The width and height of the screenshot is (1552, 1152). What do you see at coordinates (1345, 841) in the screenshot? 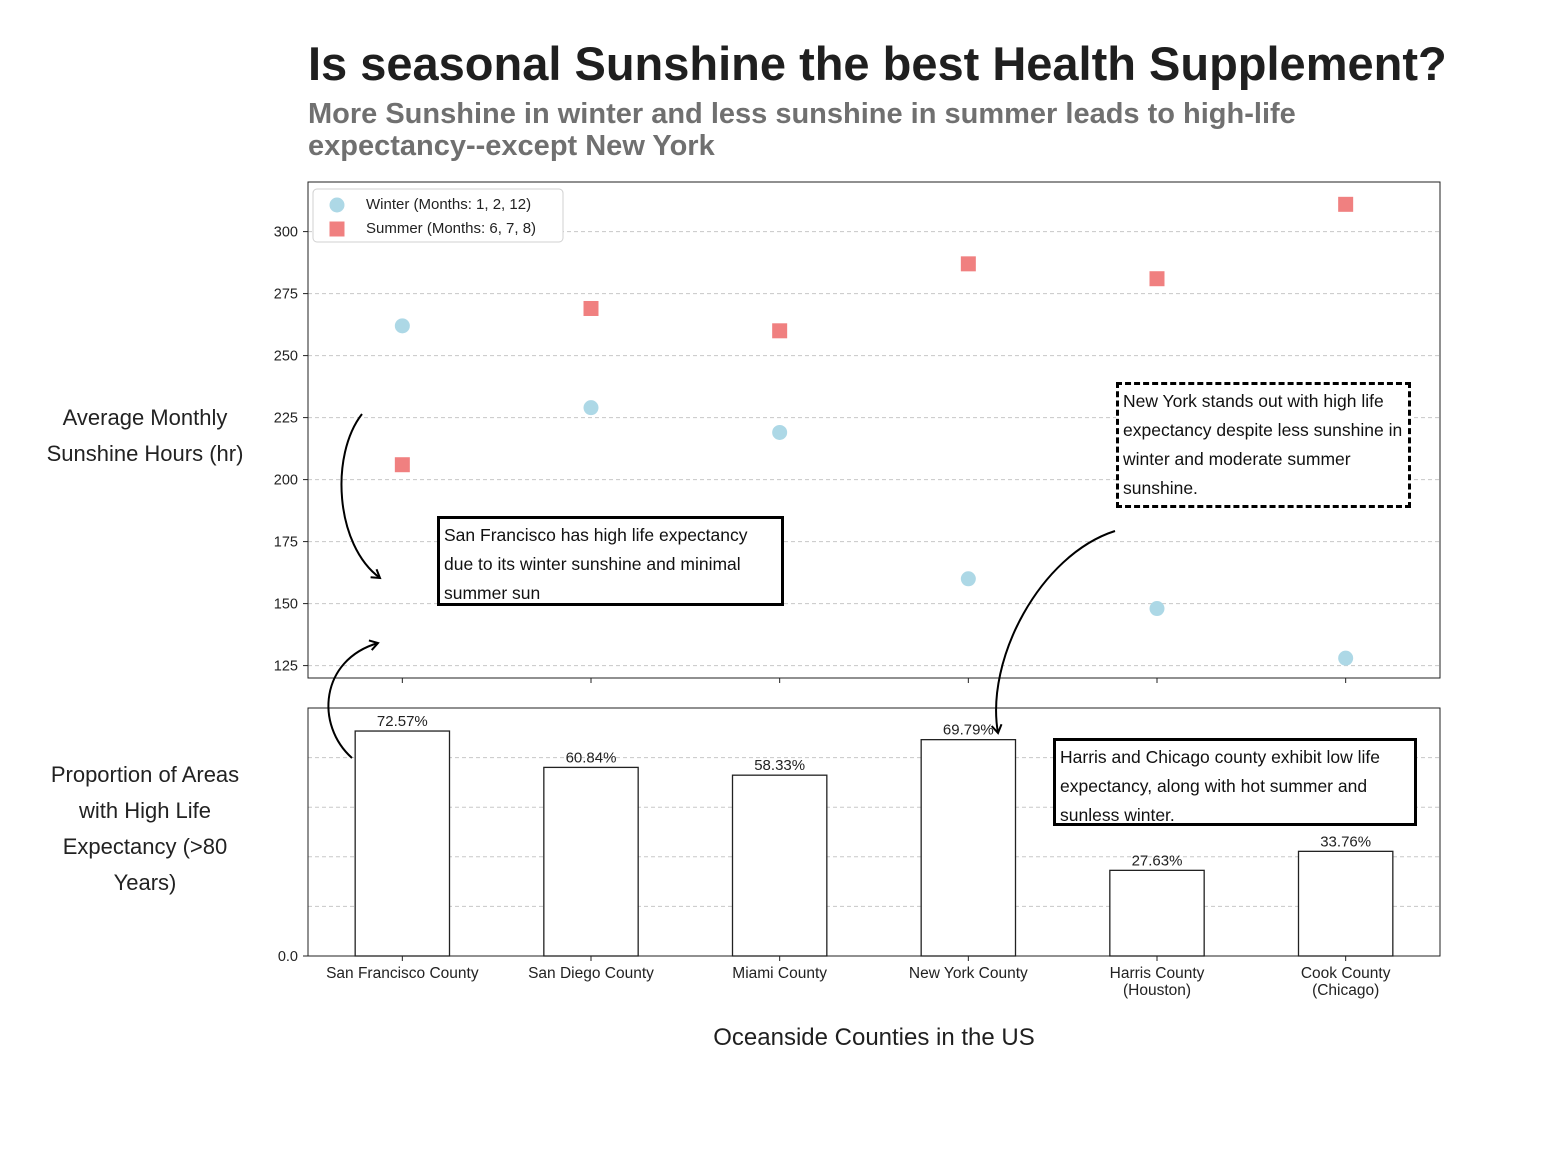
I see `bar-value-label: 33.76%` at bounding box center [1345, 841].